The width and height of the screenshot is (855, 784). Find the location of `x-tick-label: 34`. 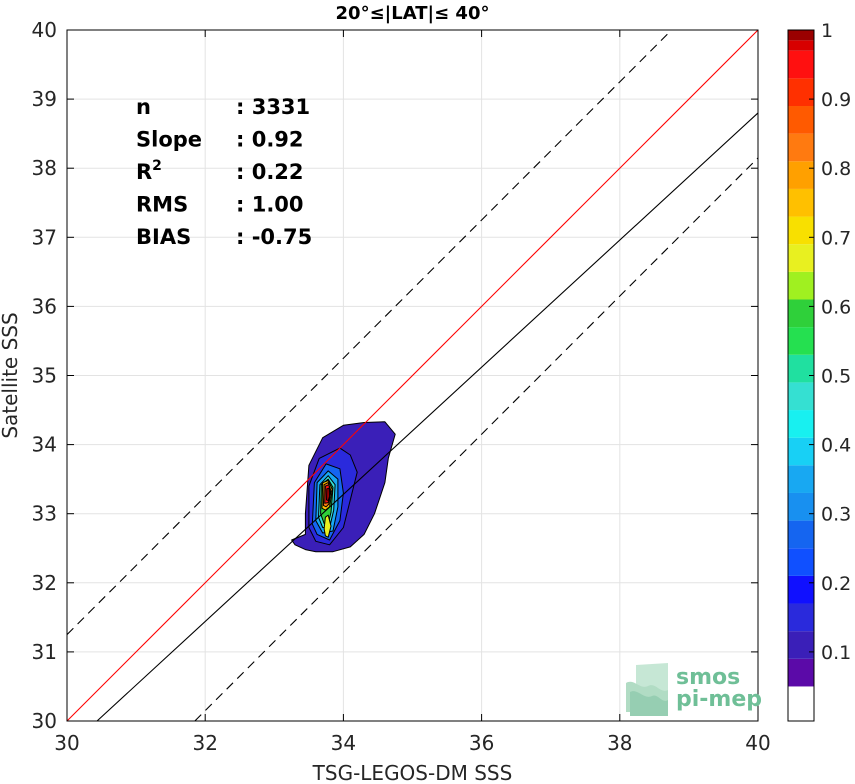

x-tick-label: 34 is located at coordinates (343, 743).